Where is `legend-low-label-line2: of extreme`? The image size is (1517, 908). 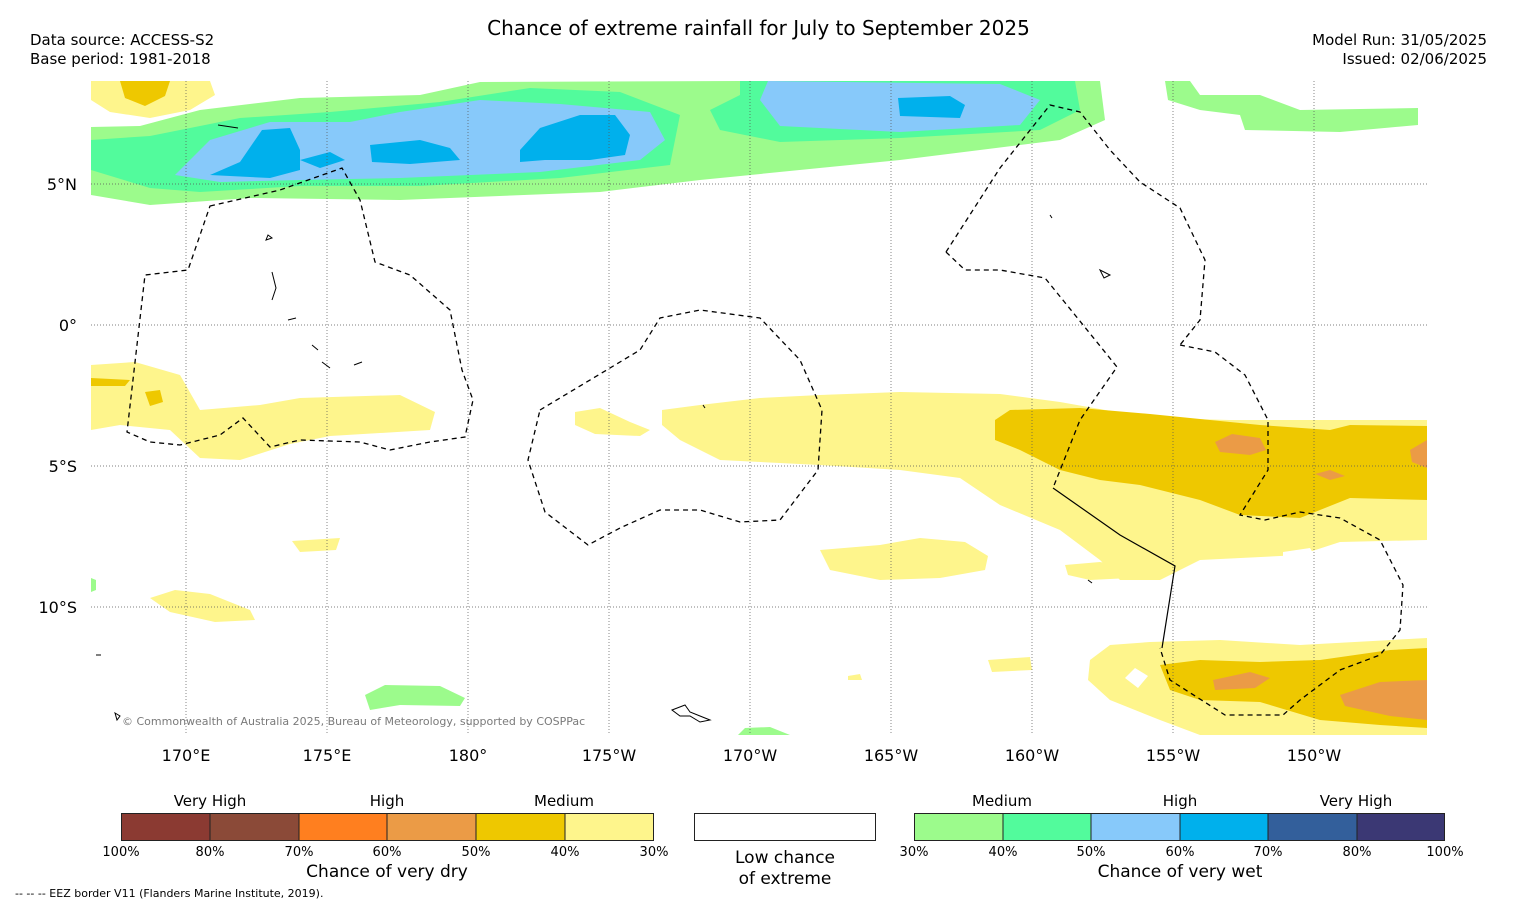 legend-low-label-line2: of extreme is located at coordinates (785, 879).